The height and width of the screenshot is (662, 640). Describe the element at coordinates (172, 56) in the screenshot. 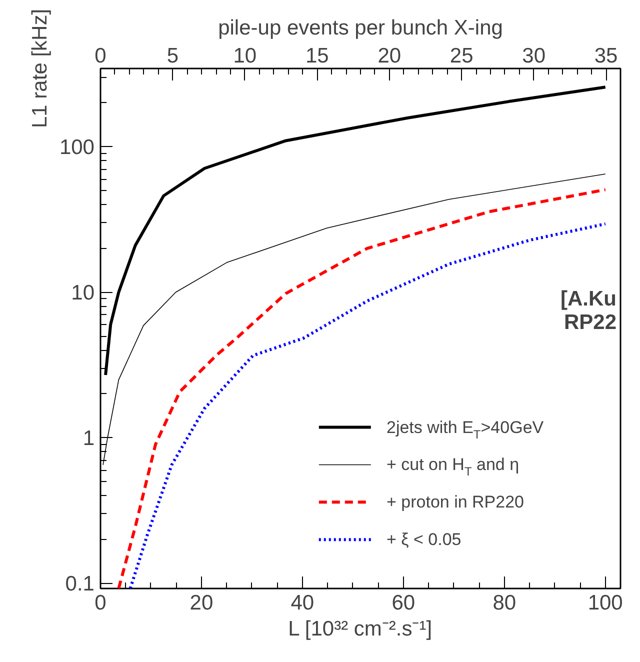

I see `x2-tick-label: 5` at that location.